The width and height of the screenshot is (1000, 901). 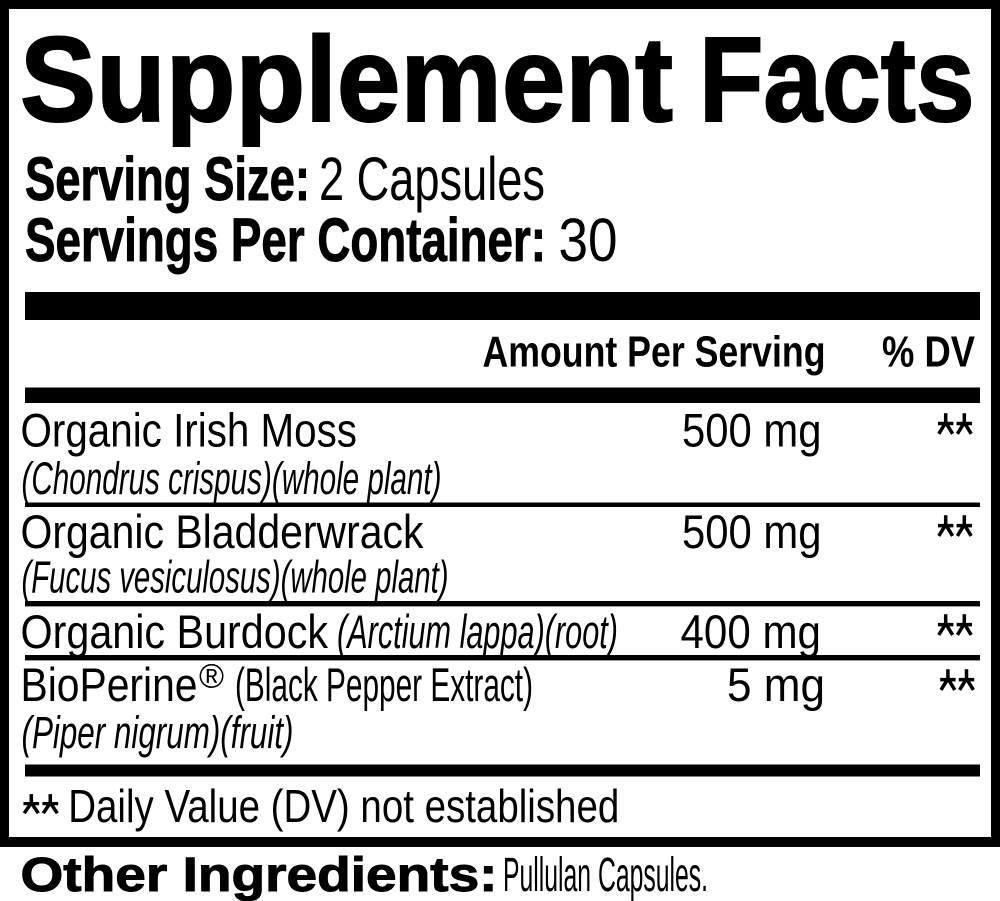 What do you see at coordinates (222, 531) in the screenshot?
I see `svg-text: Organic Bladderwrack` at bounding box center [222, 531].